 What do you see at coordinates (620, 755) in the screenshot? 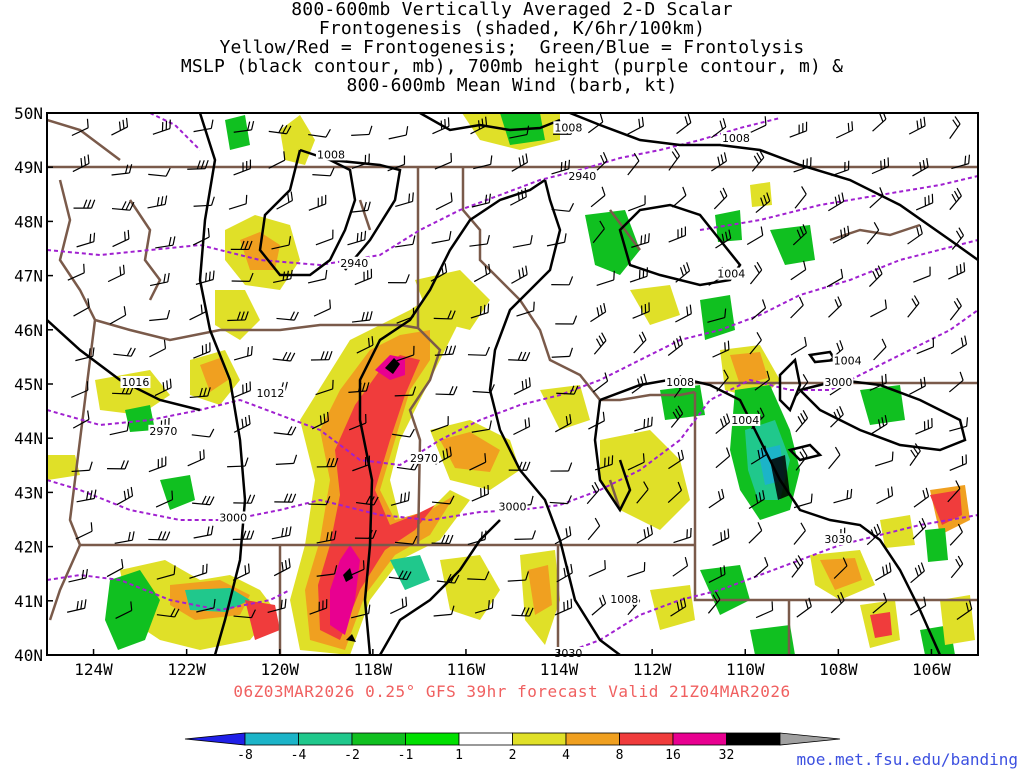
I see `colorbar-label: 8` at bounding box center [620, 755].